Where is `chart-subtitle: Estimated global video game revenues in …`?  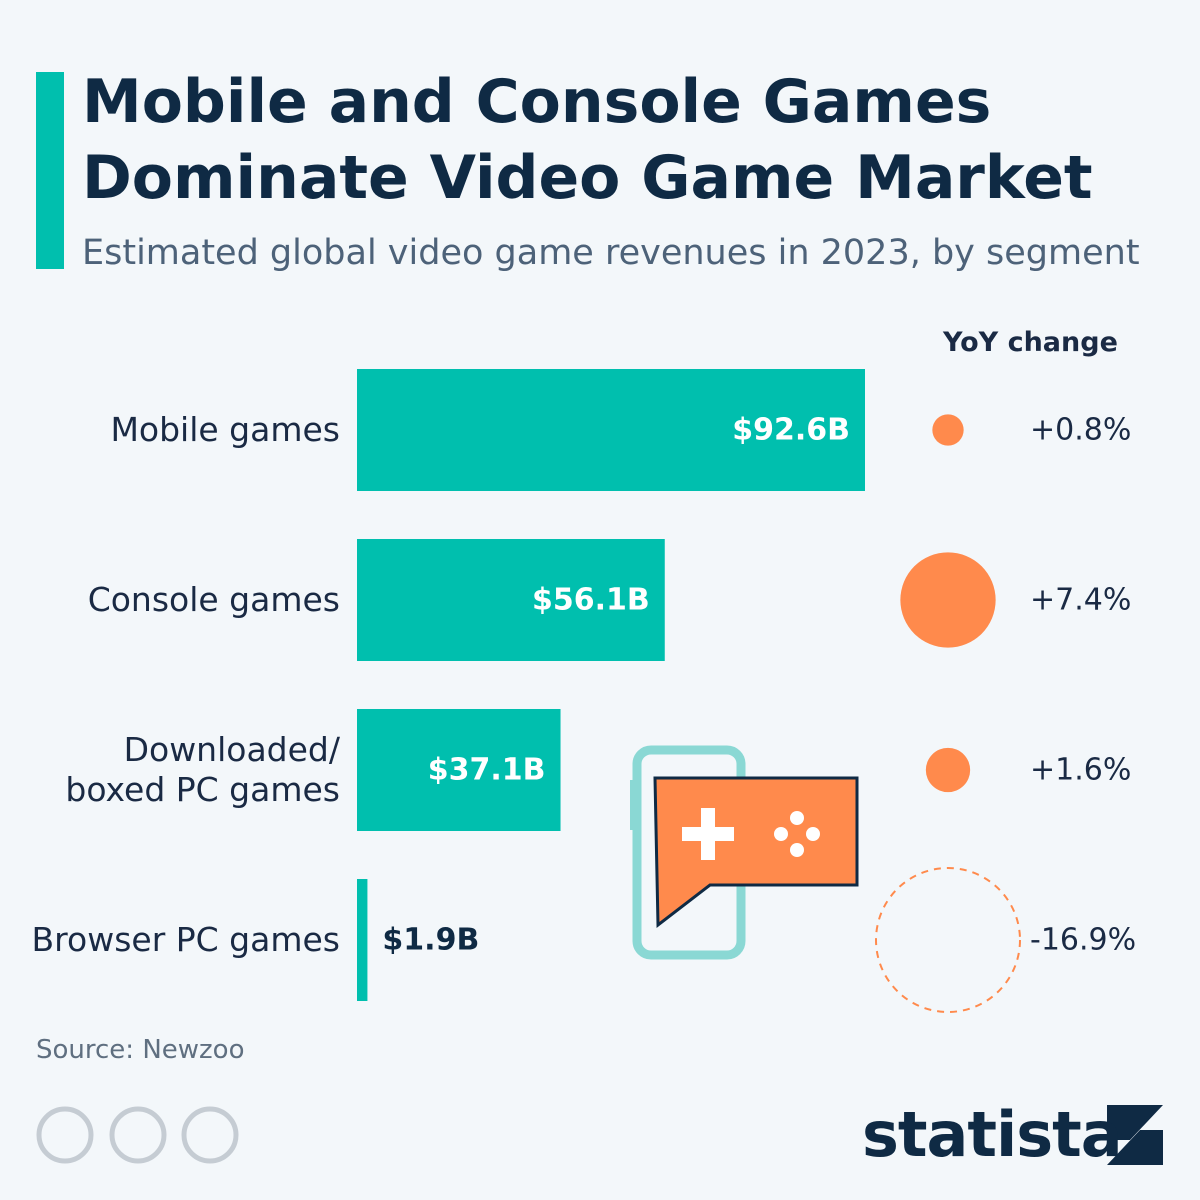
chart-subtitle: Estimated global video game revenues in … is located at coordinates (611, 253).